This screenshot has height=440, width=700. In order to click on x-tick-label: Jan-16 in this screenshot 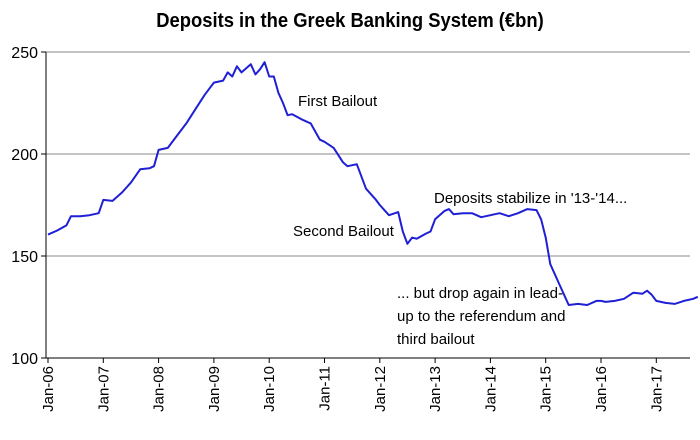, I will do `click(601, 389)`.